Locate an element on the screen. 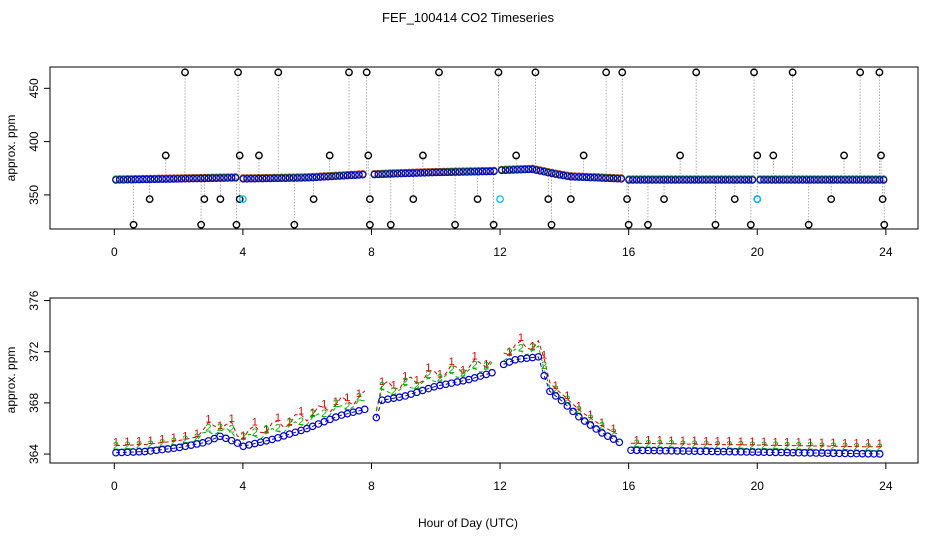  x-tick-label: 16 is located at coordinates (629, 252).